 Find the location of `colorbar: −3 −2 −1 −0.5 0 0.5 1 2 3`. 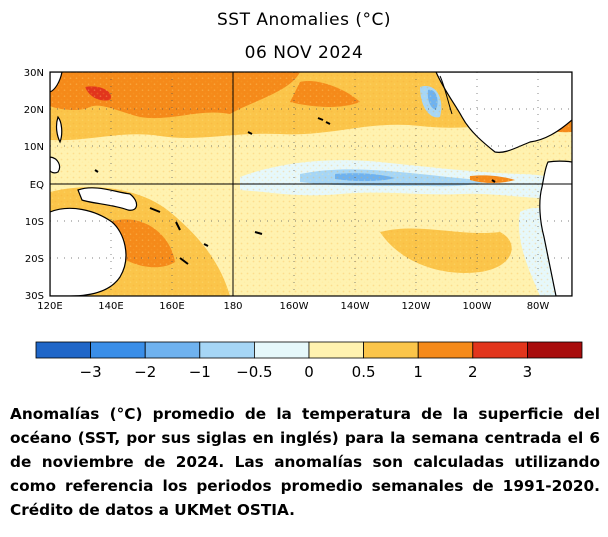

colorbar: −3 −2 −1 −0.5 0 0.5 1 2 3 is located at coordinates (304, 361).